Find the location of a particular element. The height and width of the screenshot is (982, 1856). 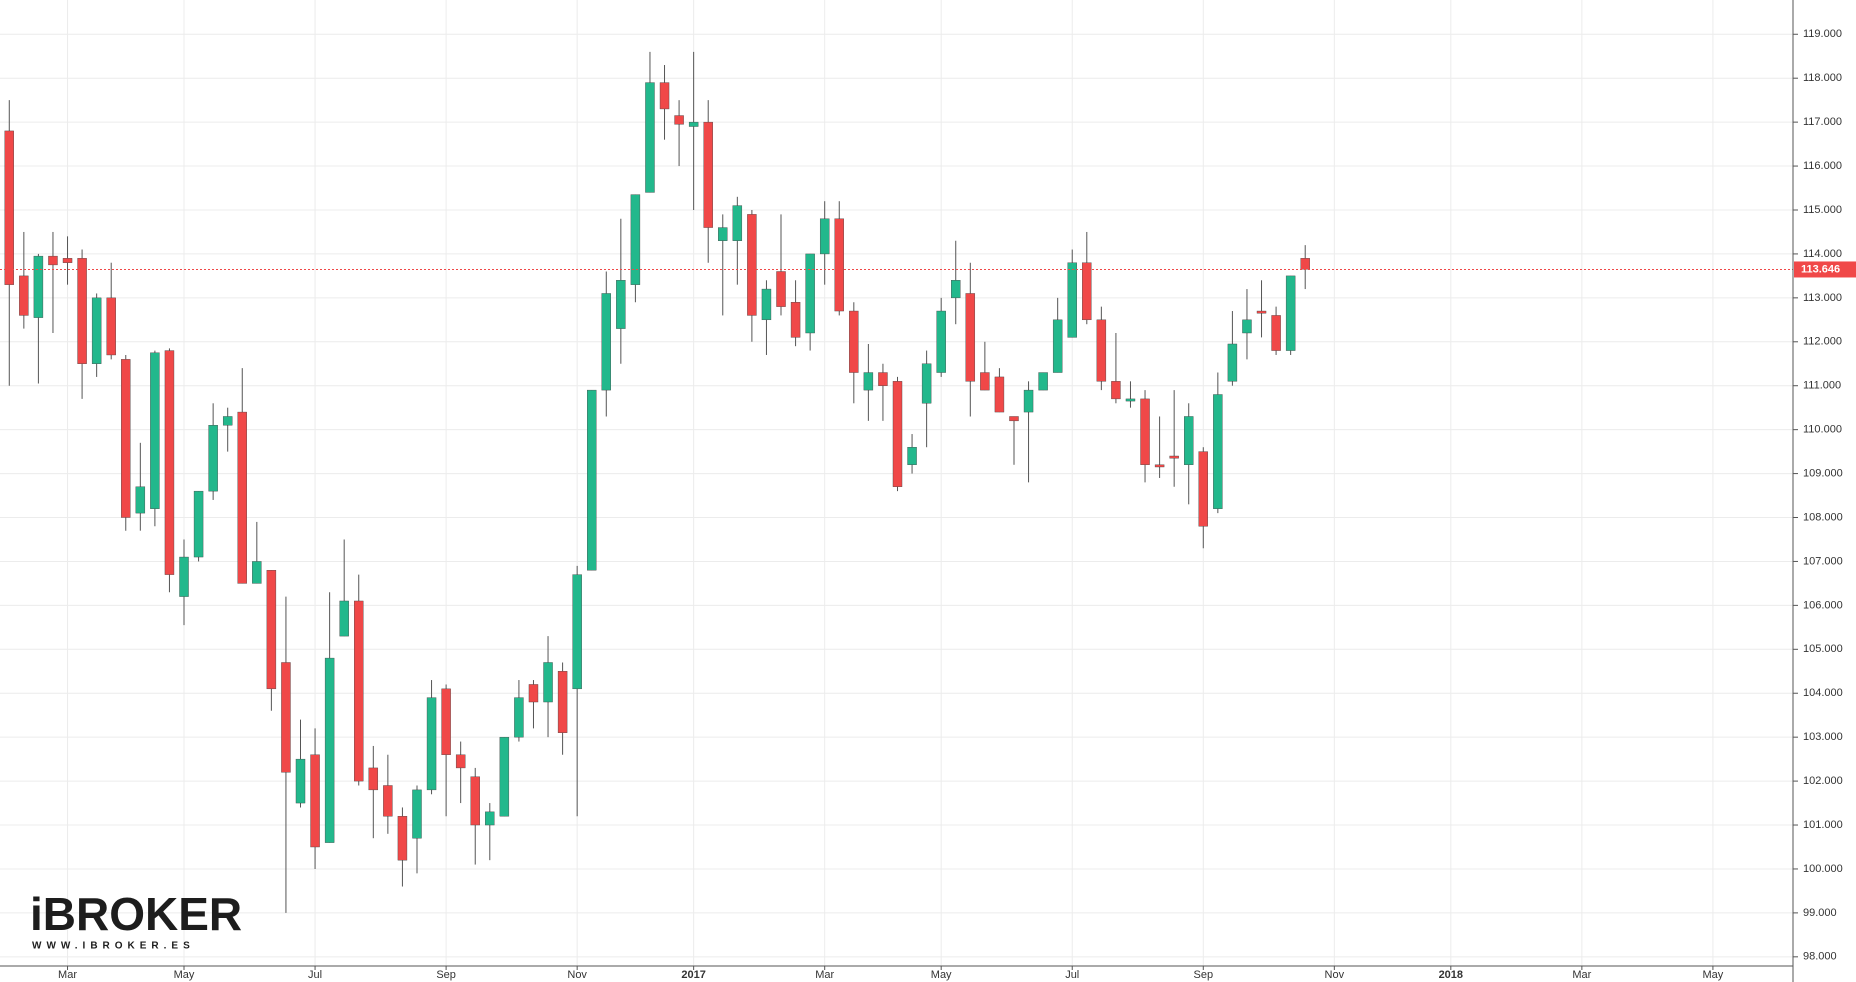

y-tick-label: 105.000 is located at coordinates (1823, 649).